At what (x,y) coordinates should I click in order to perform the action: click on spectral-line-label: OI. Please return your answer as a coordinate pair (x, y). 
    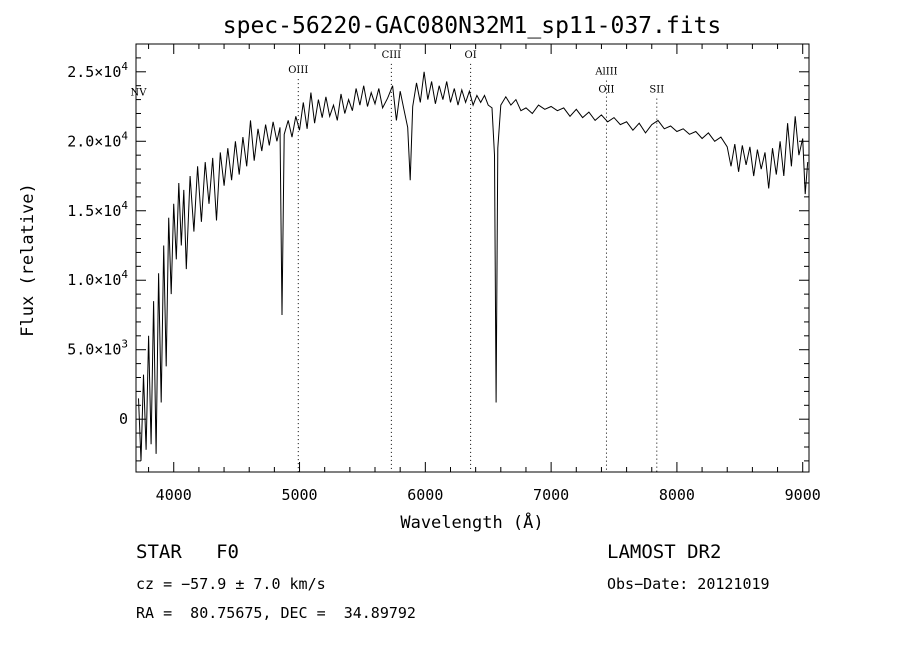
    Looking at the image, I should click on (471, 55).